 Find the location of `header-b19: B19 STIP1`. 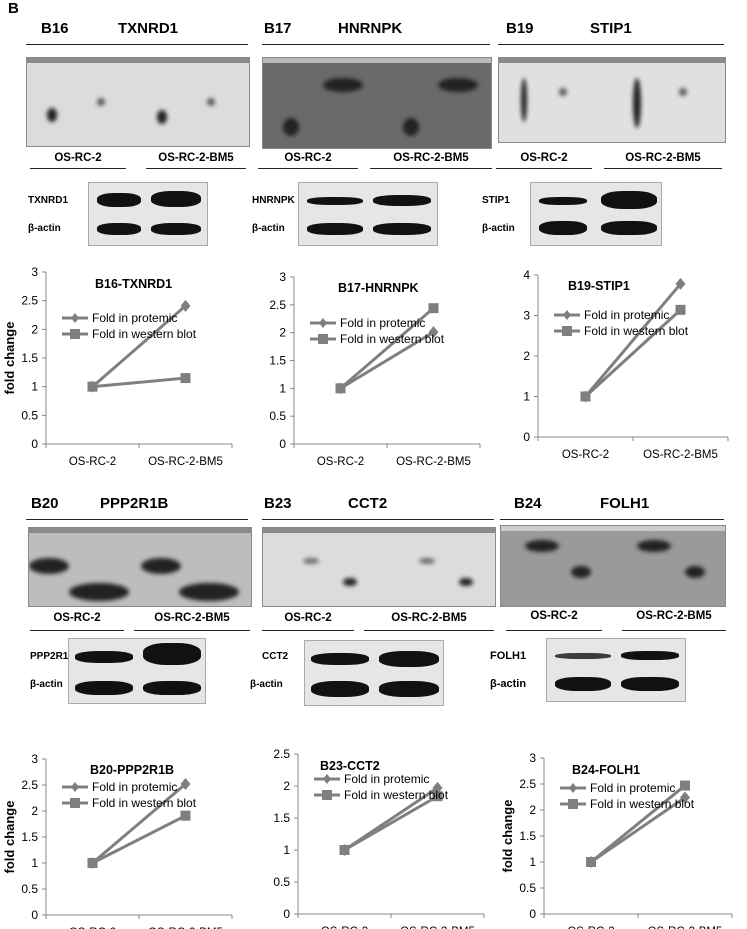

header-b19: B19 STIP1 is located at coordinates (611, 32).